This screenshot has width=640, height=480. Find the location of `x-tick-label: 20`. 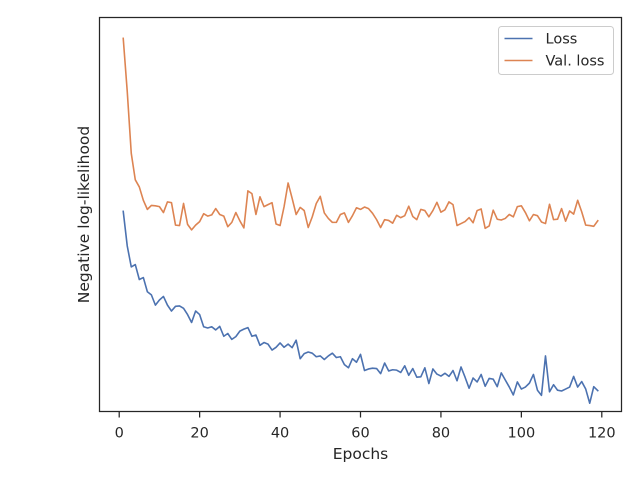

x-tick-label: 20 is located at coordinates (199, 434).